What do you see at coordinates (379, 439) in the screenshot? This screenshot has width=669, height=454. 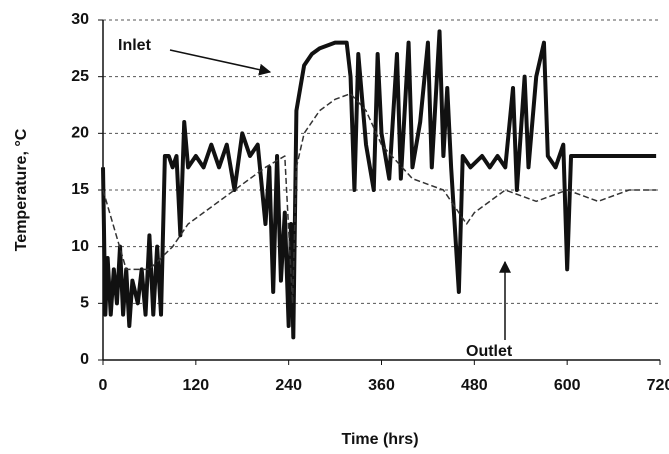 I see `x-axis-label: Time (hrs)` at bounding box center [379, 439].